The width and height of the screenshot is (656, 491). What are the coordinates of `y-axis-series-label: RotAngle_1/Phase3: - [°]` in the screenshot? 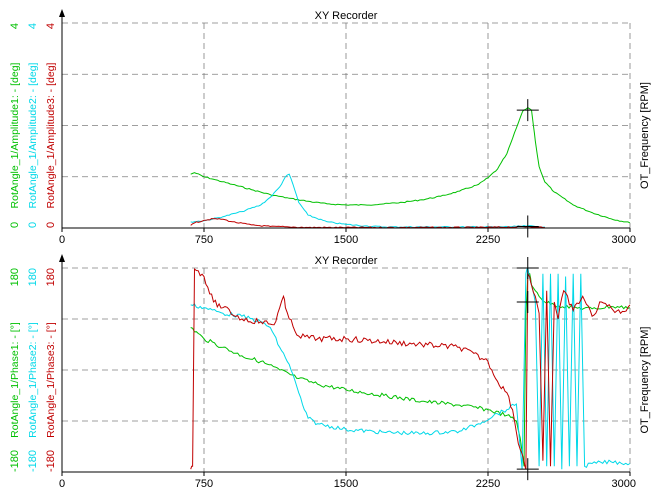 It's located at (51, 380).